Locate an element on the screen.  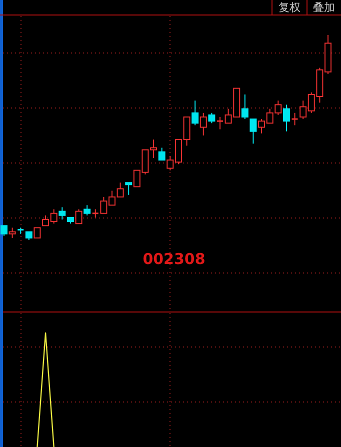
text: 复权 is located at coordinates (289, 7).